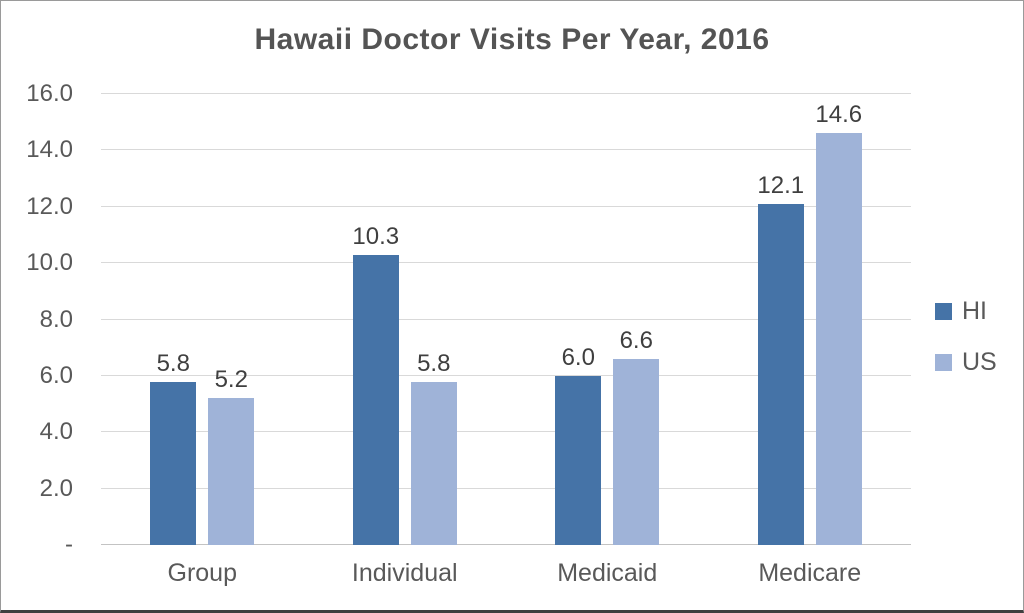 Image resolution: width=1024 pixels, height=613 pixels. I want to click on bar-value-label: 12.1, so click(781, 185).